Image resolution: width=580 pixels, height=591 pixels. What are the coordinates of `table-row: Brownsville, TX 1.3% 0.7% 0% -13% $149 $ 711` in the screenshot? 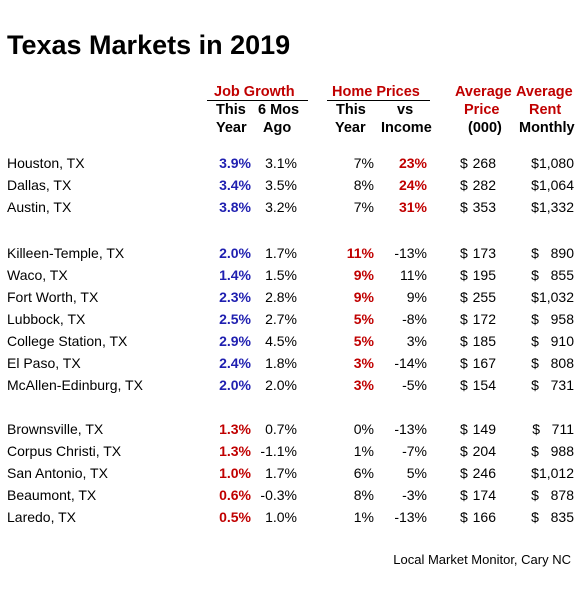 It's located at (290, 429).